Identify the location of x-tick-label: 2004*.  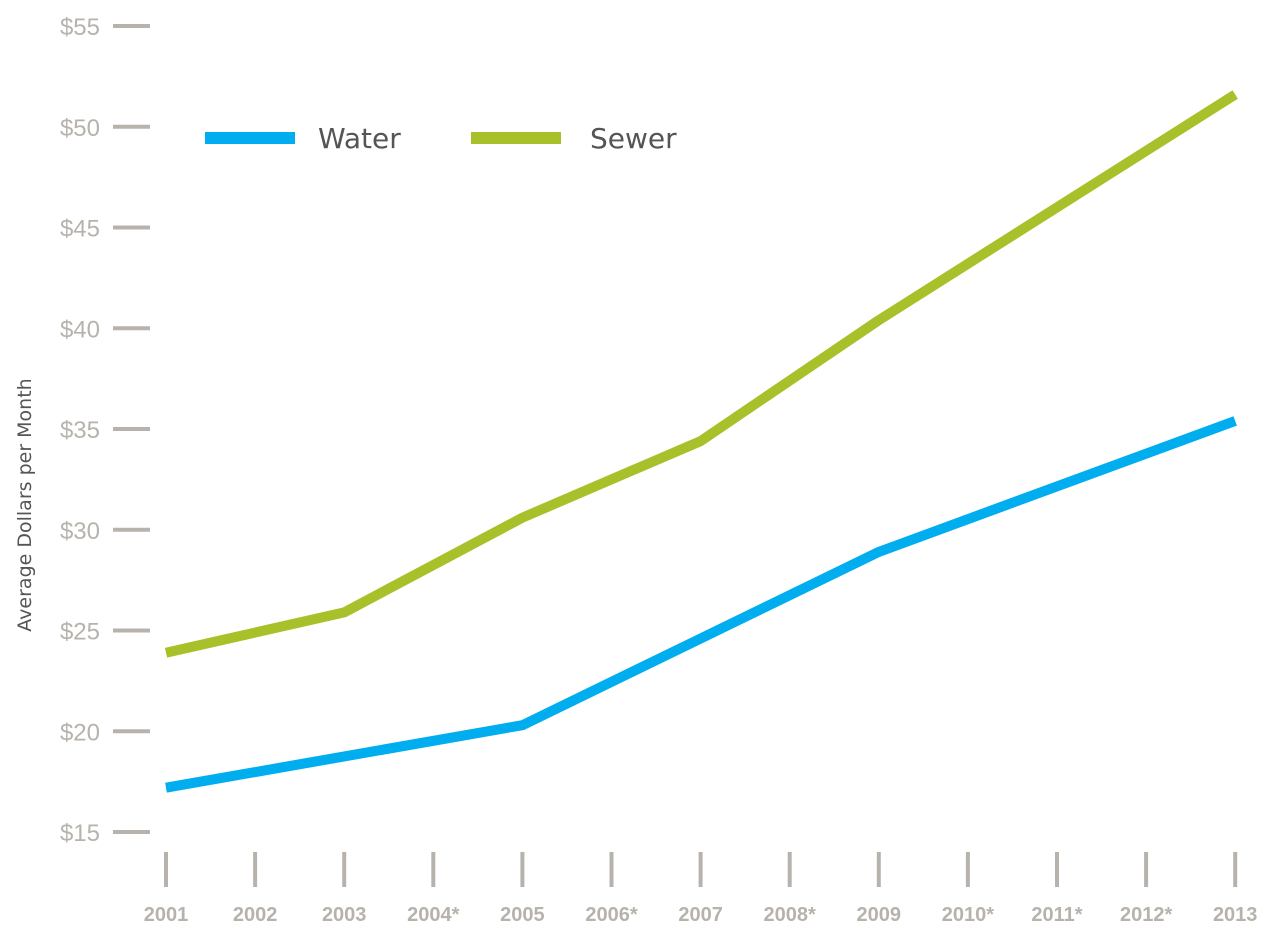
(433, 915).